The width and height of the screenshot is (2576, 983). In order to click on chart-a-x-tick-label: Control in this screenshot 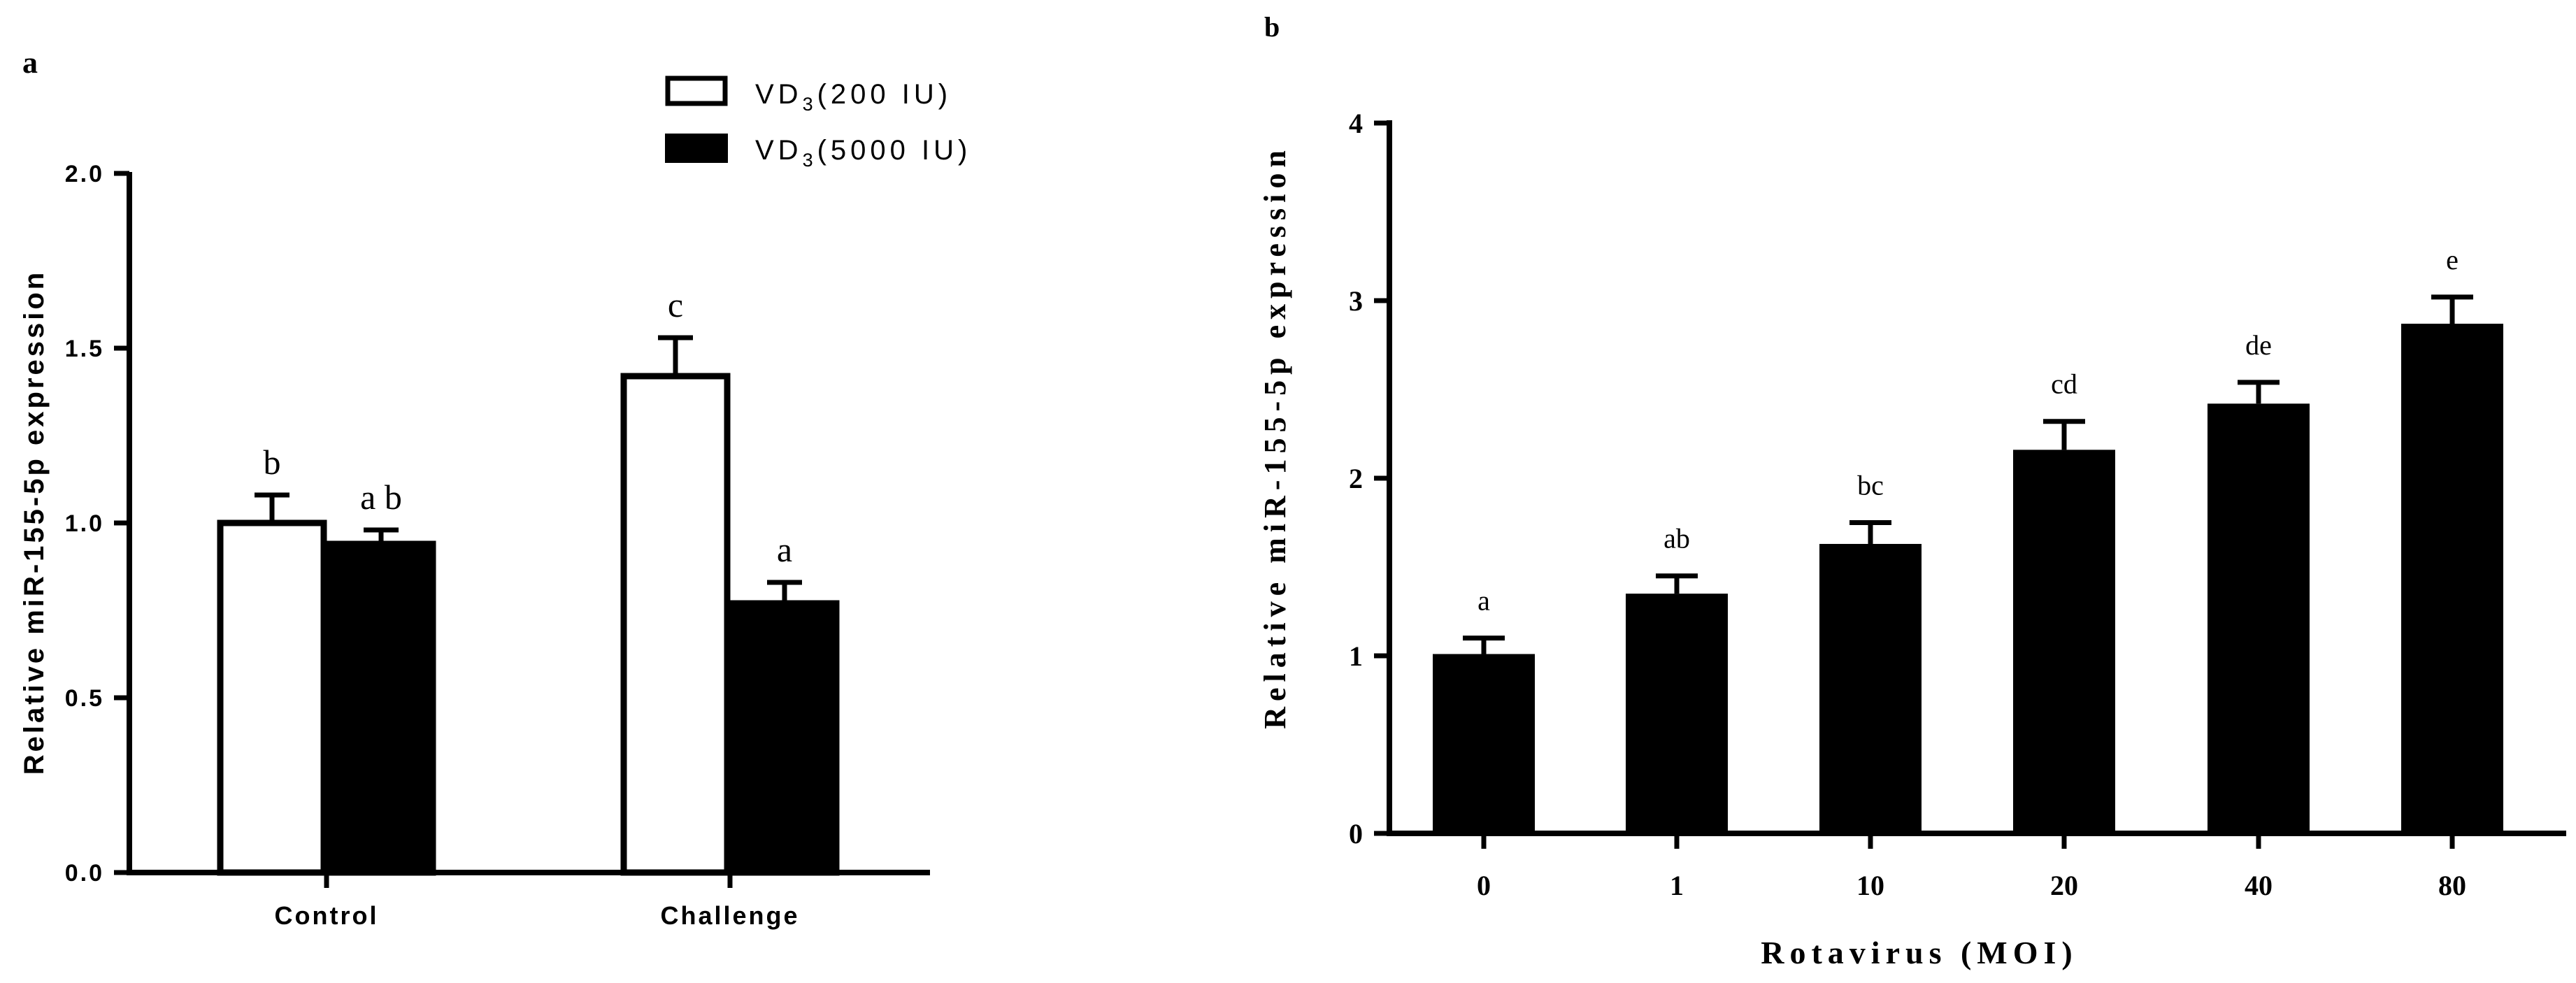, I will do `click(327, 915)`.